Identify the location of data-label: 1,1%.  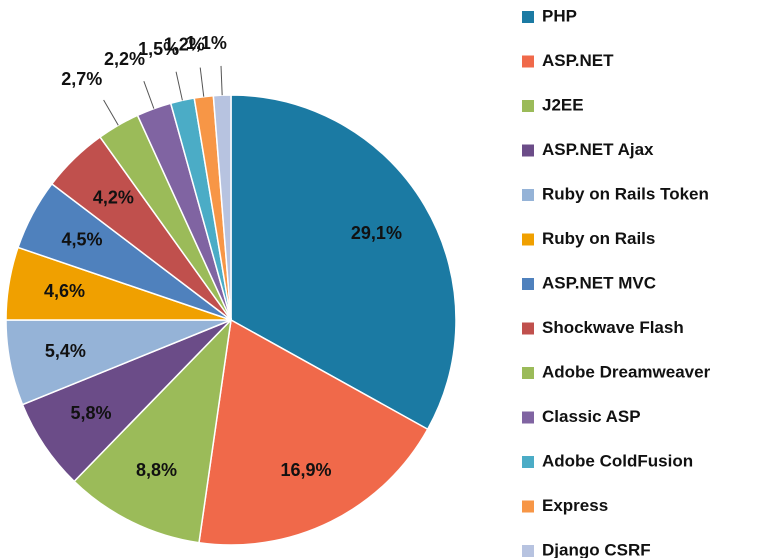
(206, 43).